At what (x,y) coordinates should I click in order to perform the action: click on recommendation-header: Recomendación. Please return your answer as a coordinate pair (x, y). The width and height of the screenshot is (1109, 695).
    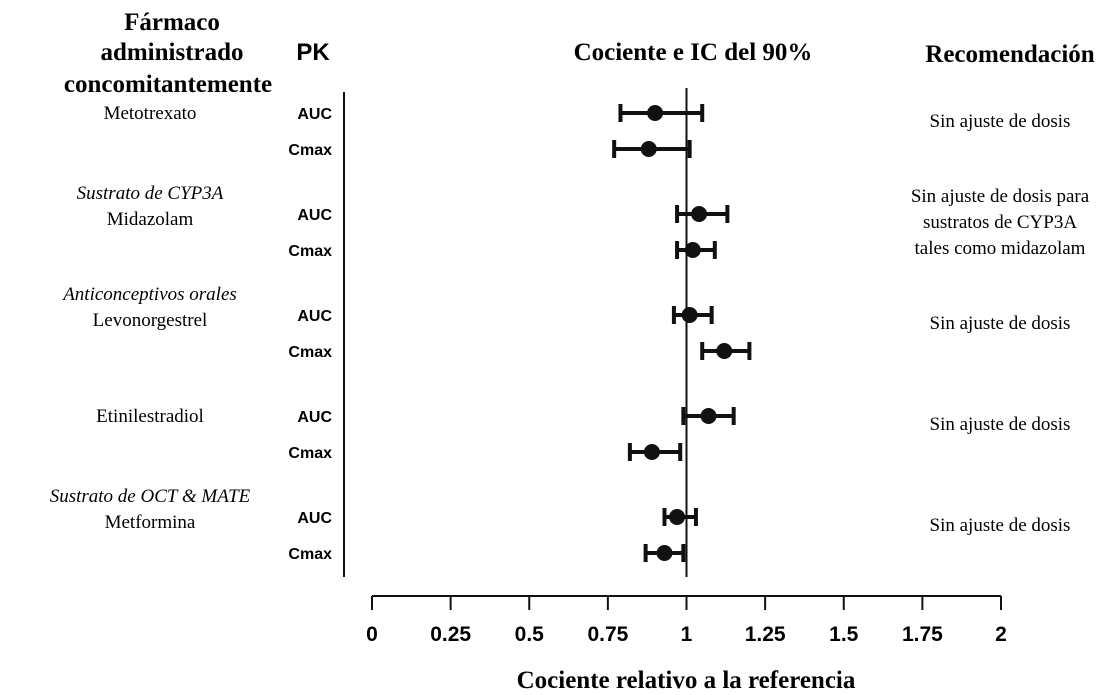
    Looking at the image, I should click on (1010, 54).